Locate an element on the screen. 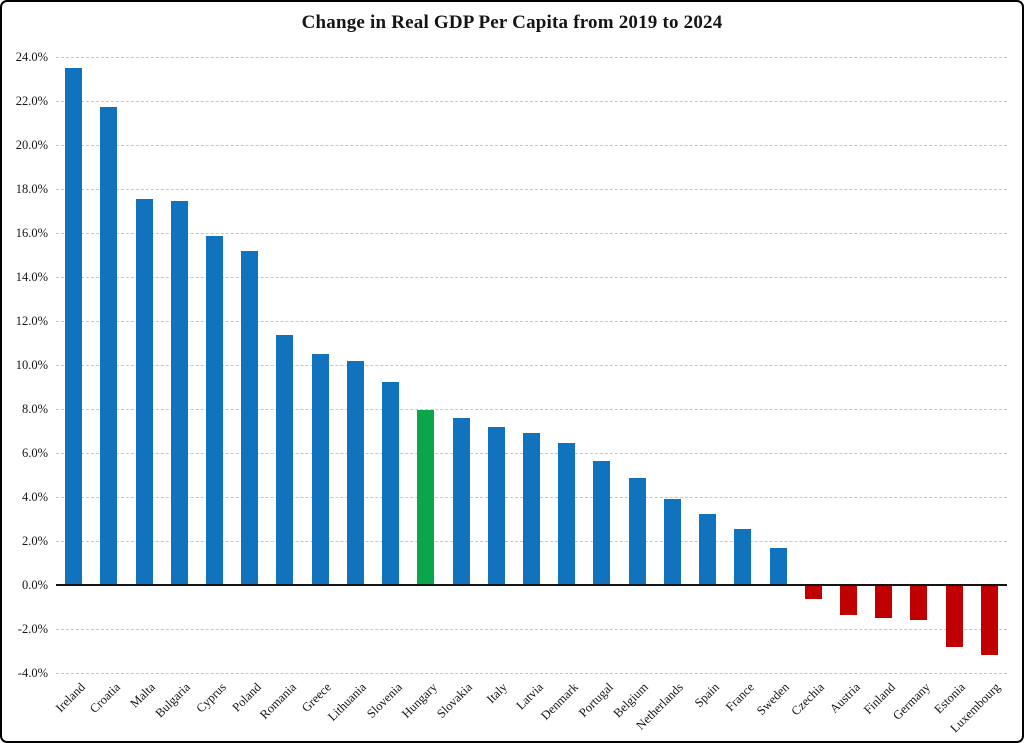 This screenshot has height=743, width=1024. y-tick-label: 22.0% is located at coordinates (31, 101).